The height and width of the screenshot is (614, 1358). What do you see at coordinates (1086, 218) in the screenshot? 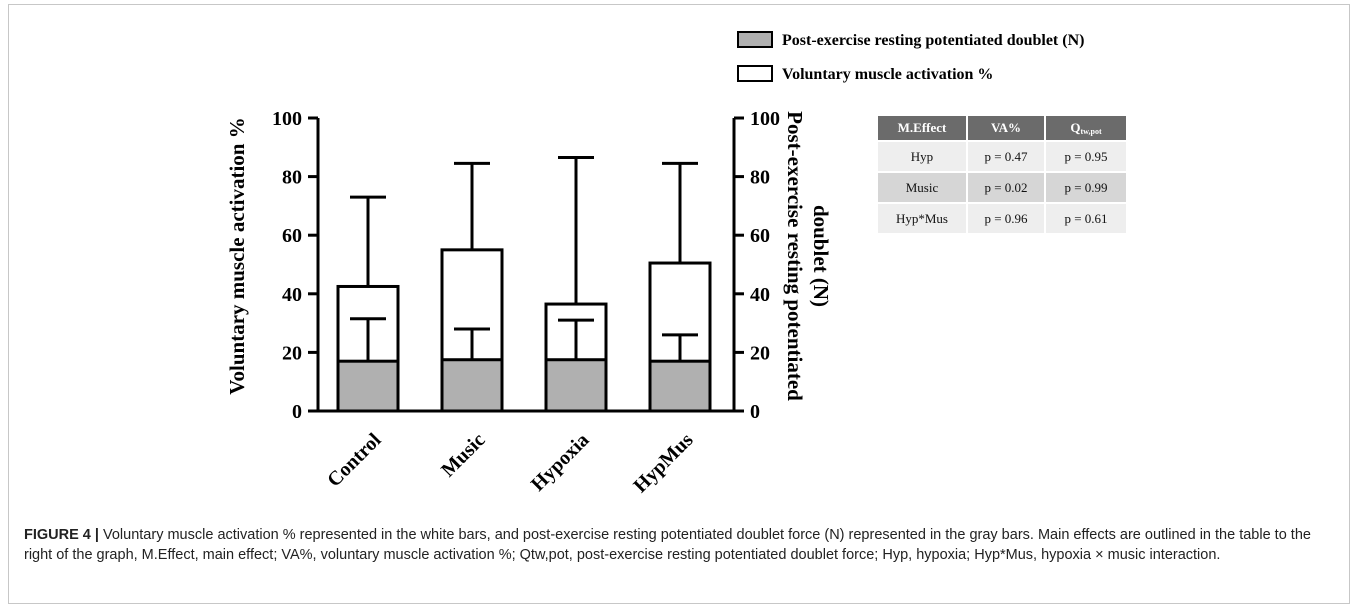
I see `table-cell: p = 0.61` at bounding box center [1086, 218].